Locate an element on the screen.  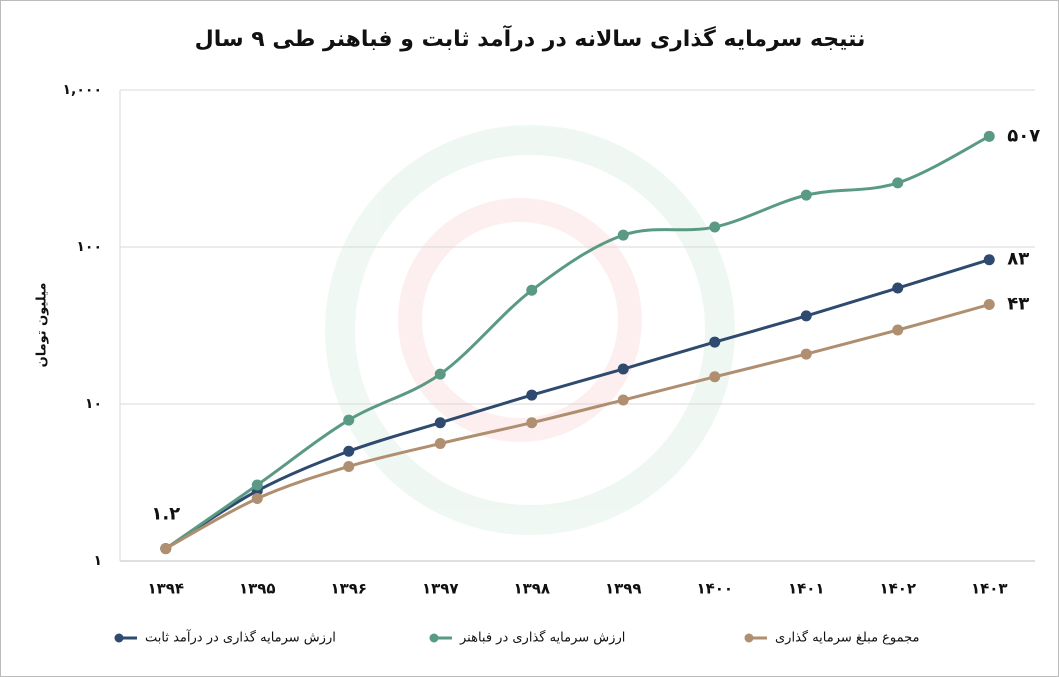
x-tick-label: ۱۳۹۵ is located at coordinates (257, 589).